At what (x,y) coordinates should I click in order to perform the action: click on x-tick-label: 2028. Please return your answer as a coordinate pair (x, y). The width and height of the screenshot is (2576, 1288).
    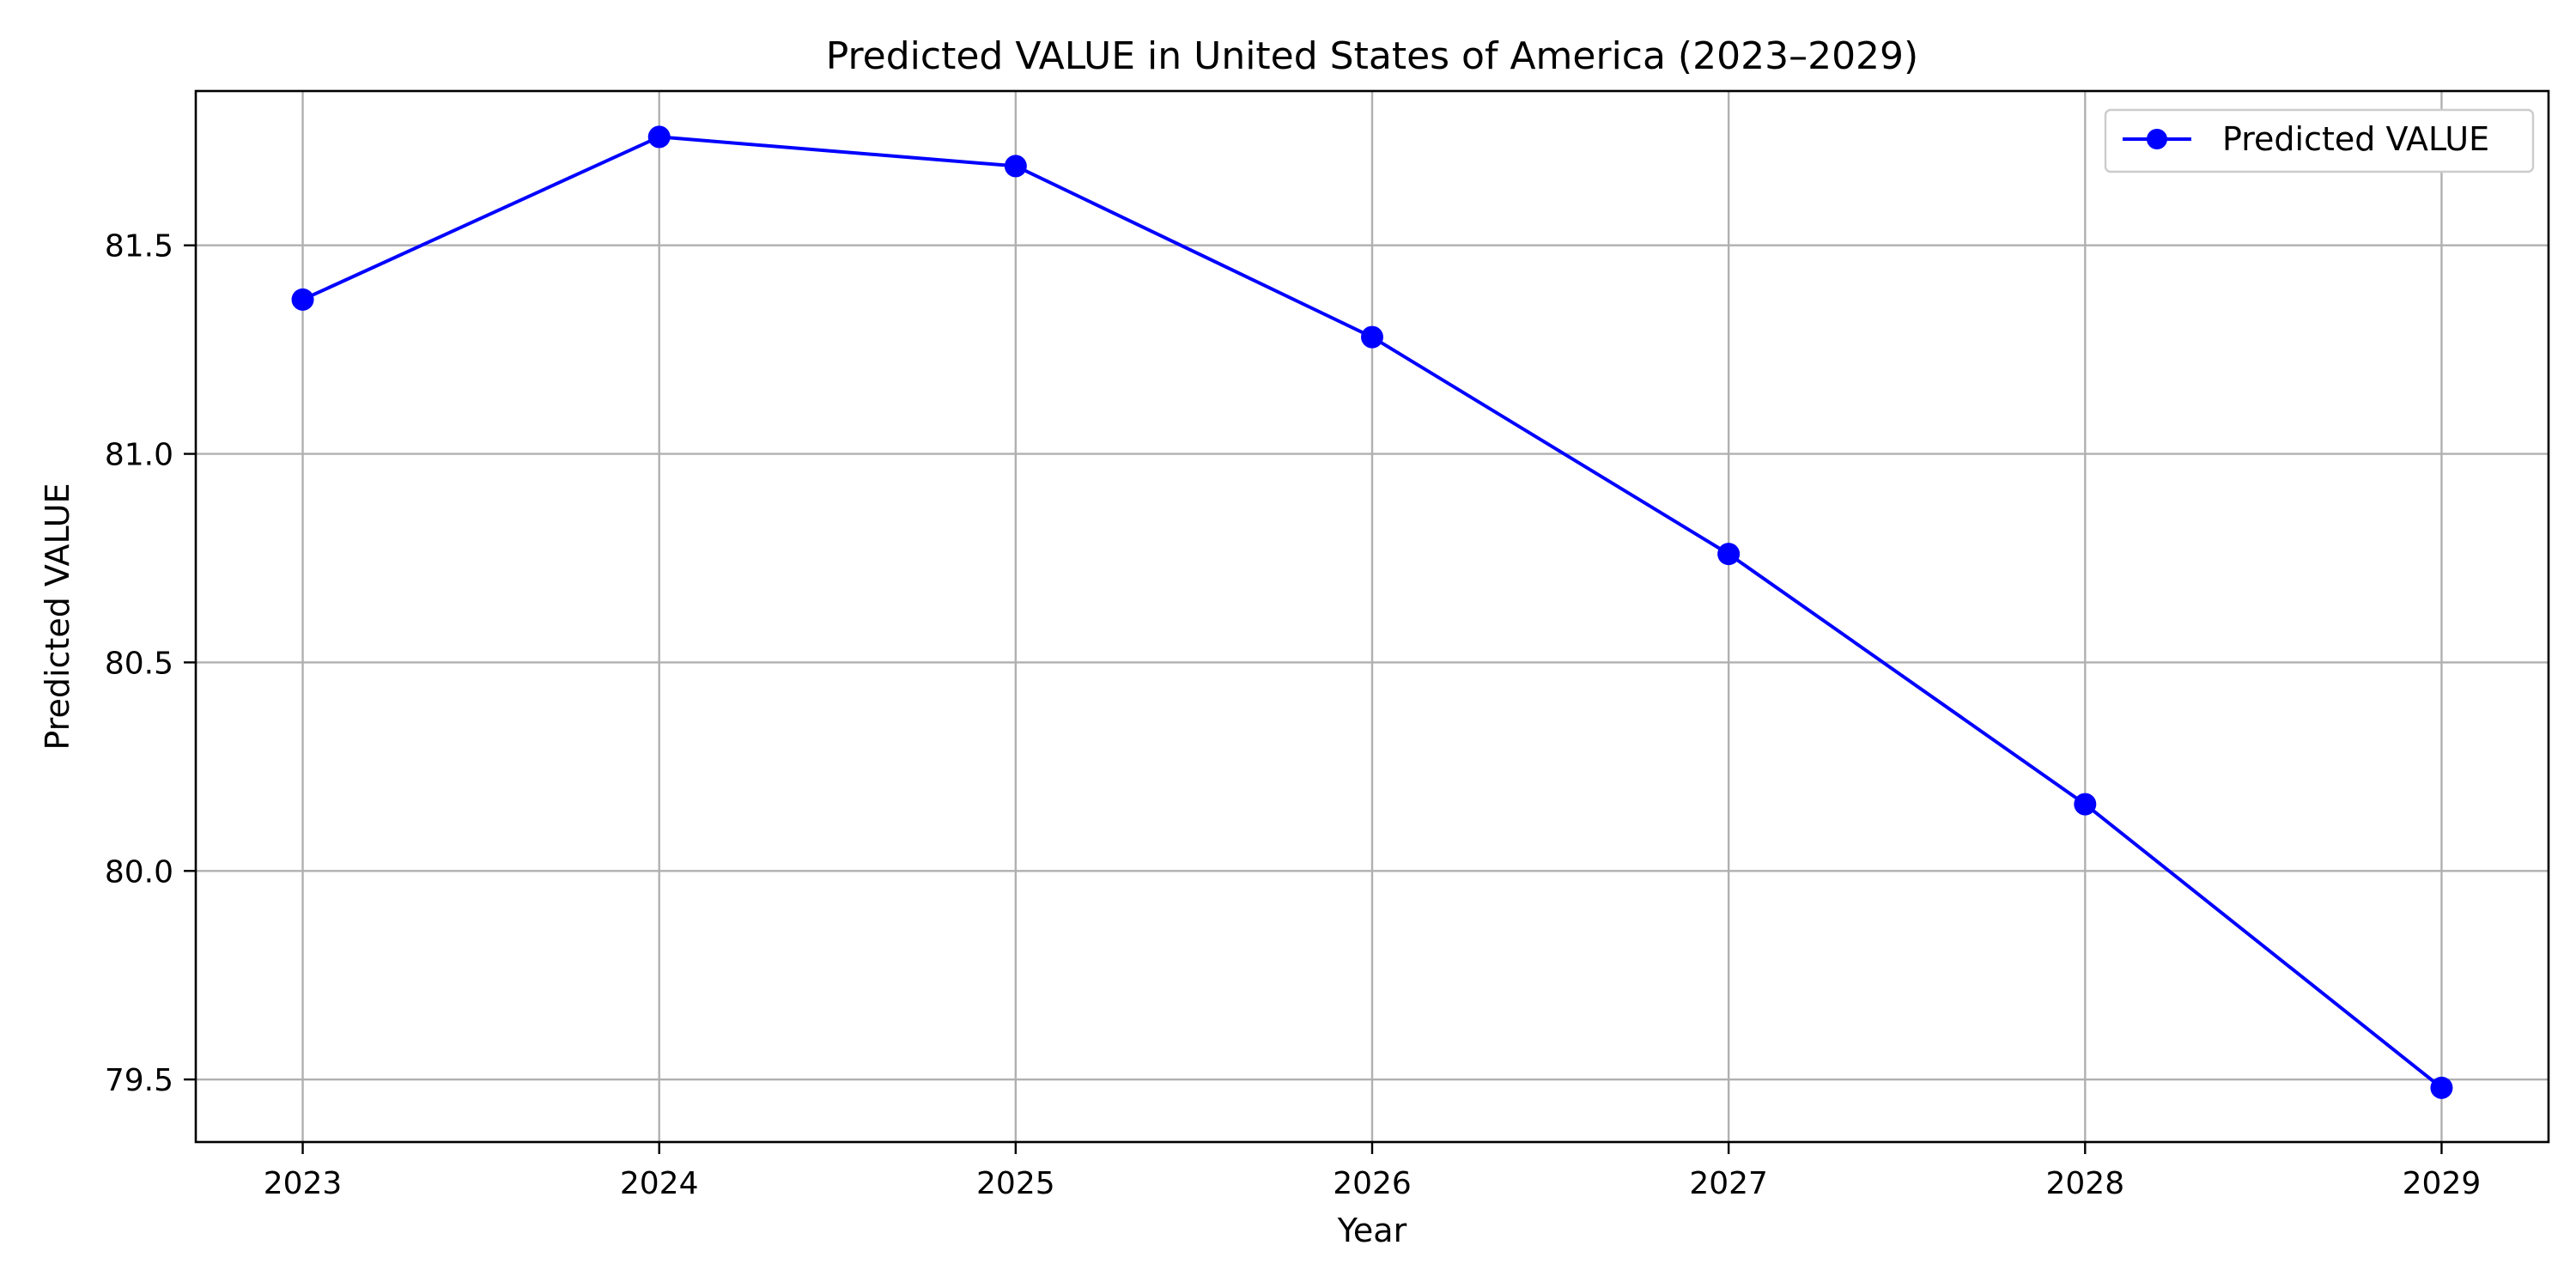
    Looking at the image, I should click on (2084, 1184).